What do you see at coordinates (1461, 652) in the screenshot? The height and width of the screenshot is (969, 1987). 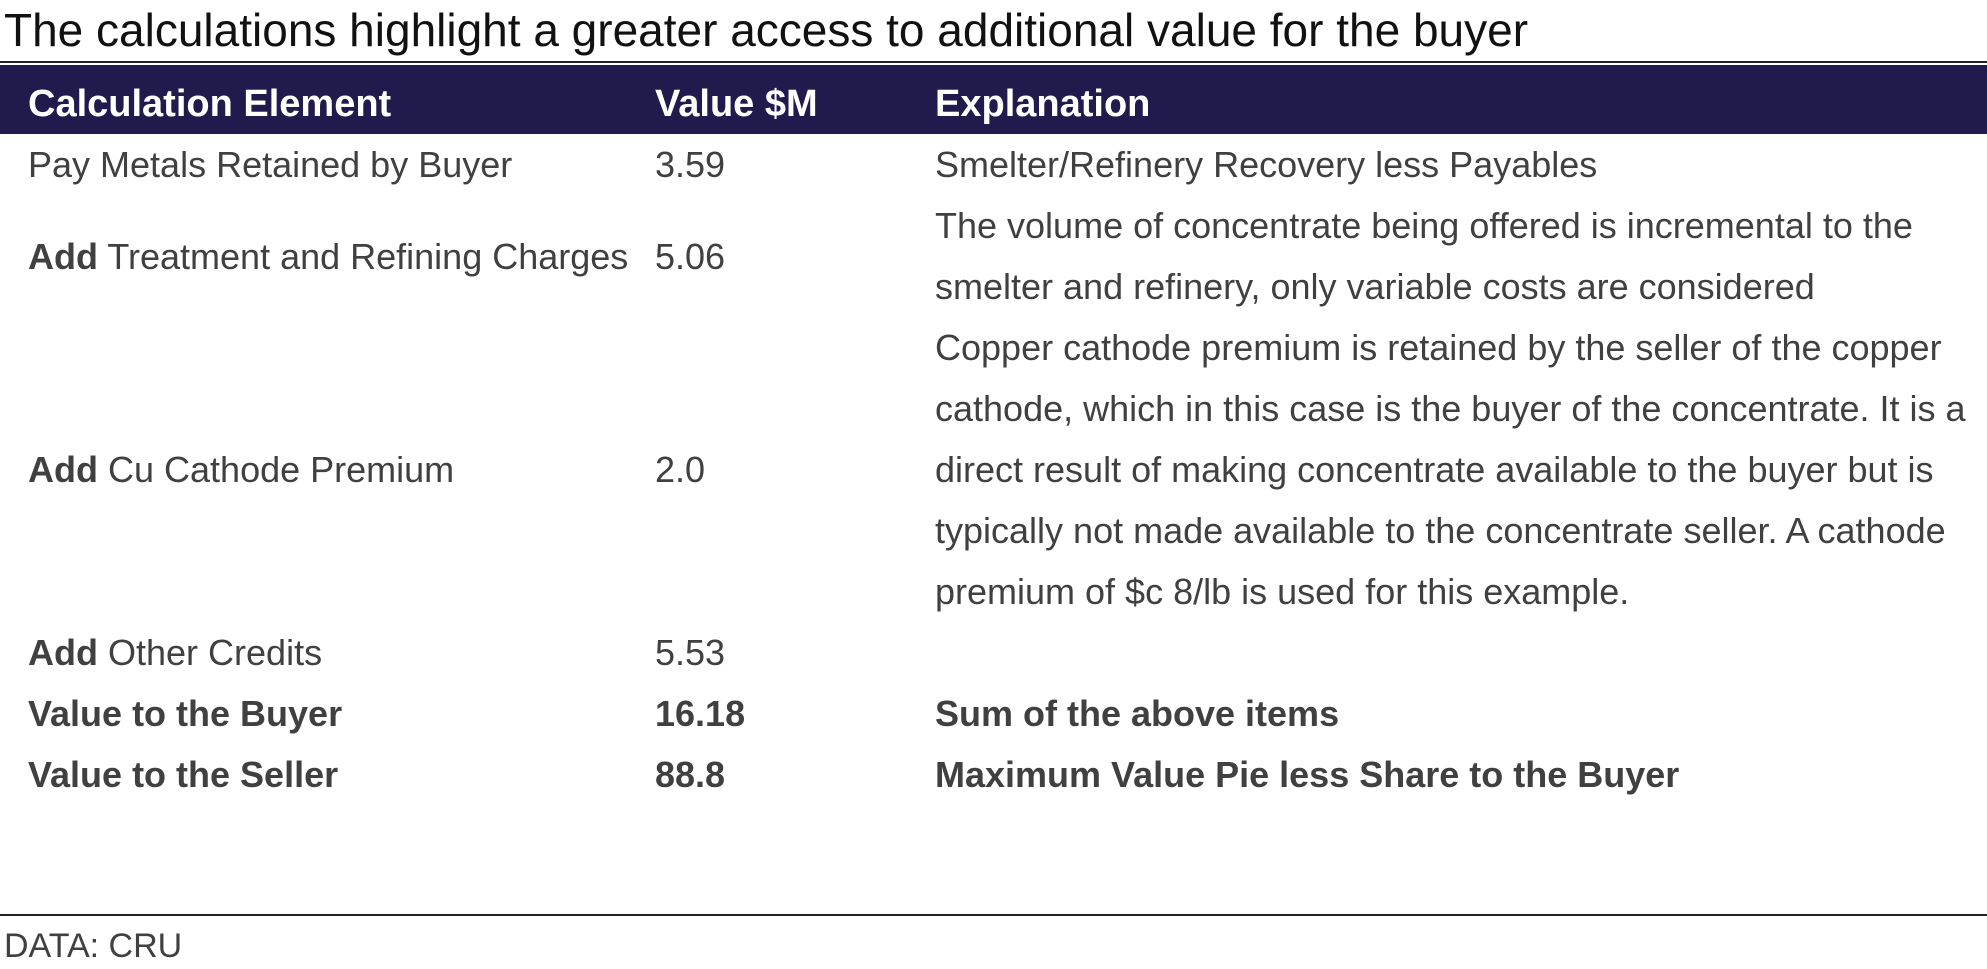 I see `explanation-cell` at bounding box center [1461, 652].